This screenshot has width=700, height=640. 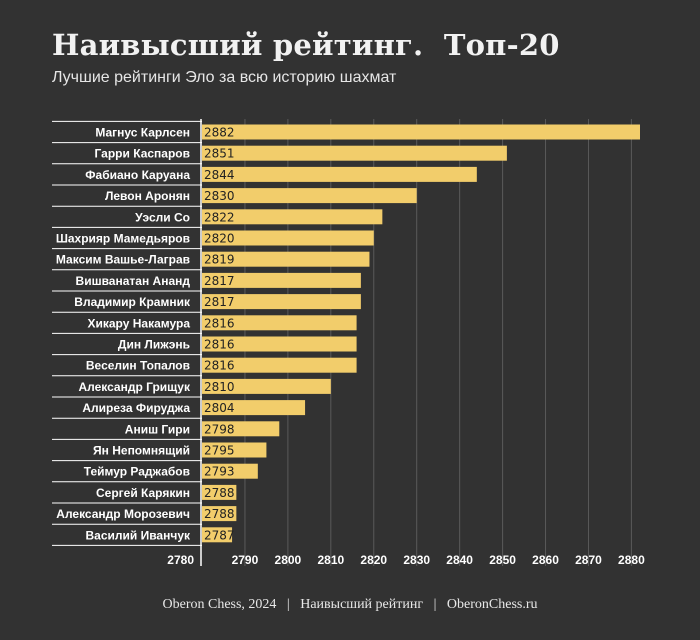 What do you see at coordinates (219, 429) in the screenshot?
I see `data-label: 2798` at bounding box center [219, 429].